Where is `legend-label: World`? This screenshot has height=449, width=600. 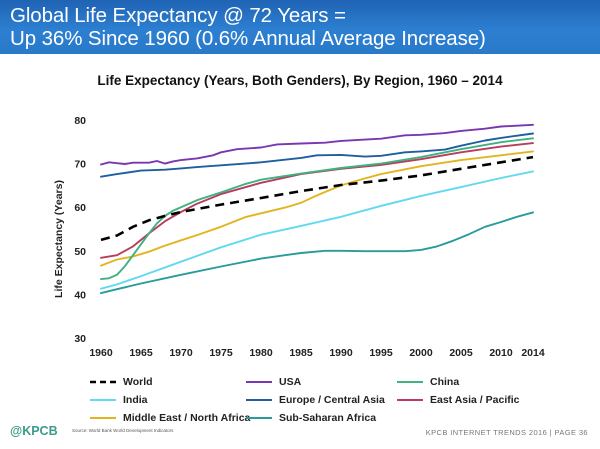 legend-label: World is located at coordinates (138, 382).